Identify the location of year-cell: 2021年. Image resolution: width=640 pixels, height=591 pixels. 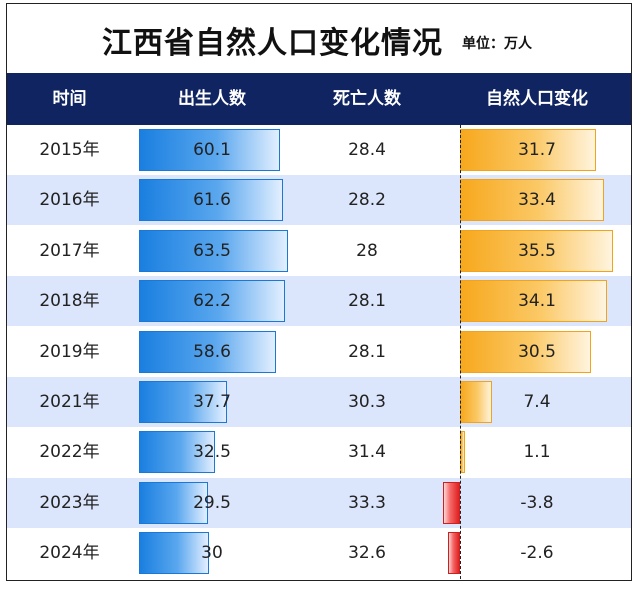
(69, 402).